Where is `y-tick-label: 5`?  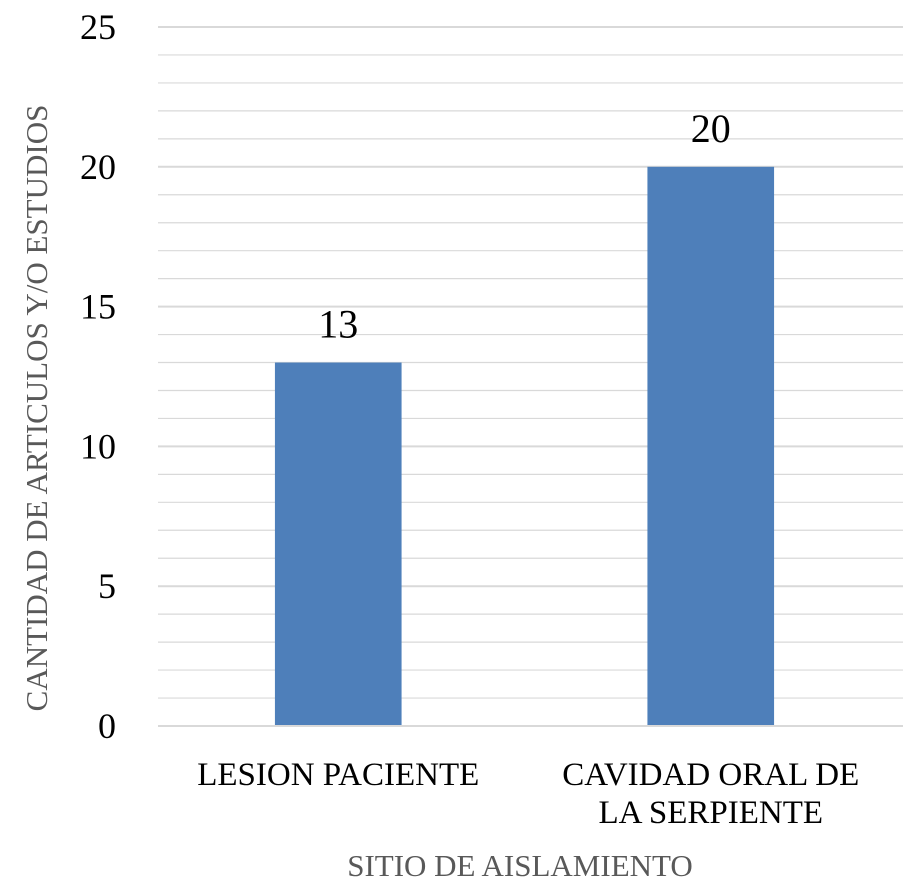 y-tick-label: 5 is located at coordinates (107, 586).